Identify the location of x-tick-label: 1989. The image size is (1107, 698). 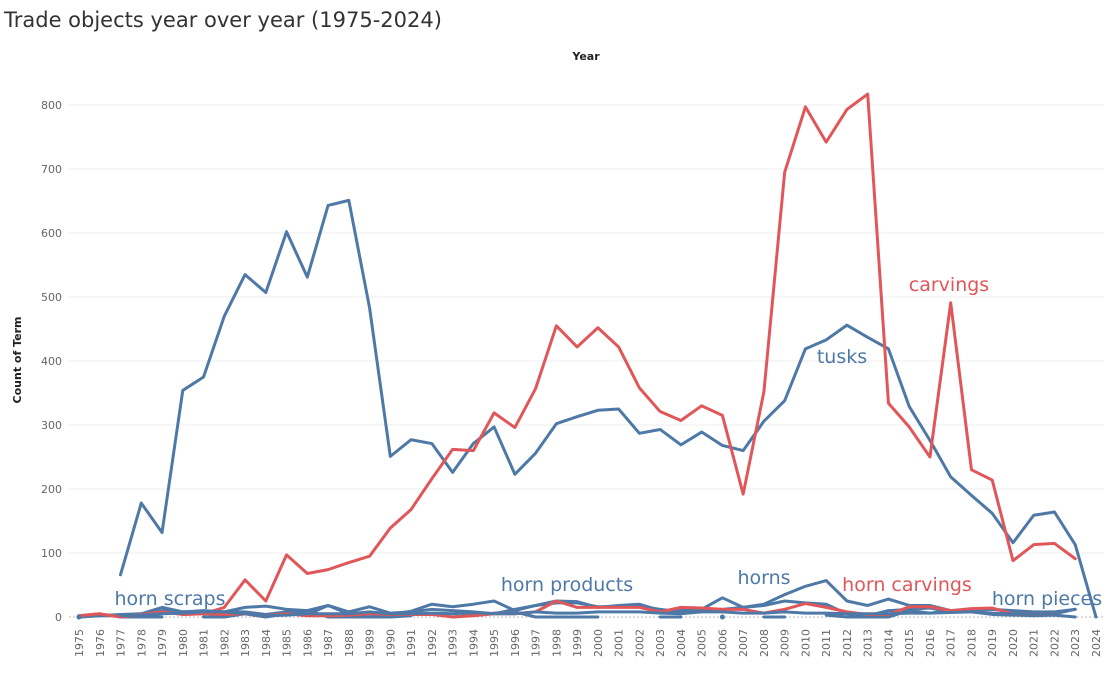
(370, 643).